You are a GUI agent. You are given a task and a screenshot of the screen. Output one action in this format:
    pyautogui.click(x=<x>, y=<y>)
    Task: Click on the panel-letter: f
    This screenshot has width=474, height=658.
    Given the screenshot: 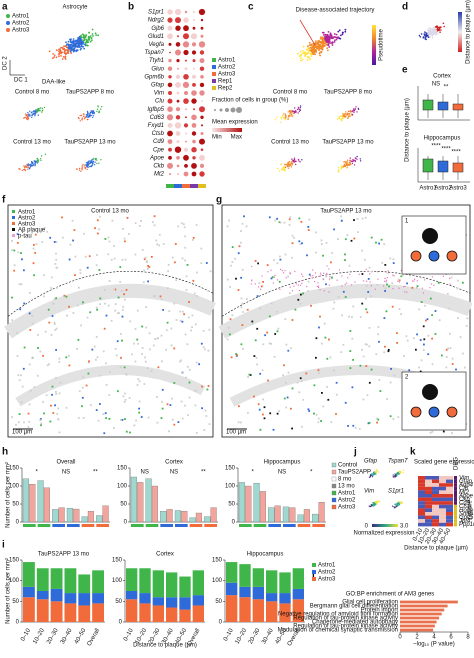 What is the action you would take?
    pyautogui.click(x=4, y=200)
    